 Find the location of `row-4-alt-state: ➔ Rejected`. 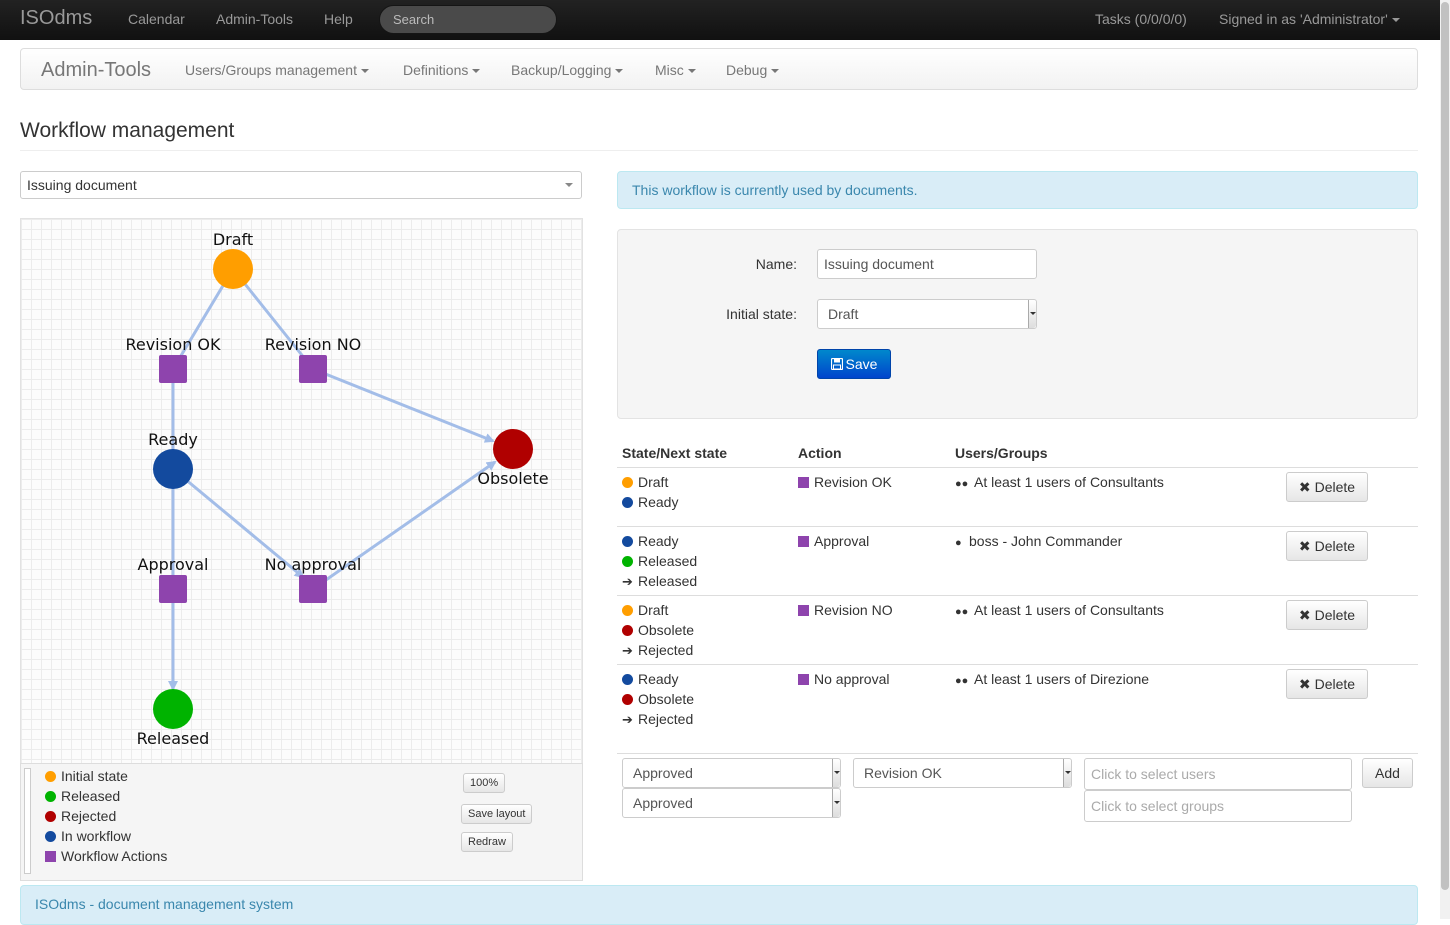

row-4-alt-state: ➔ Rejected is located at coordinates (657, 719).